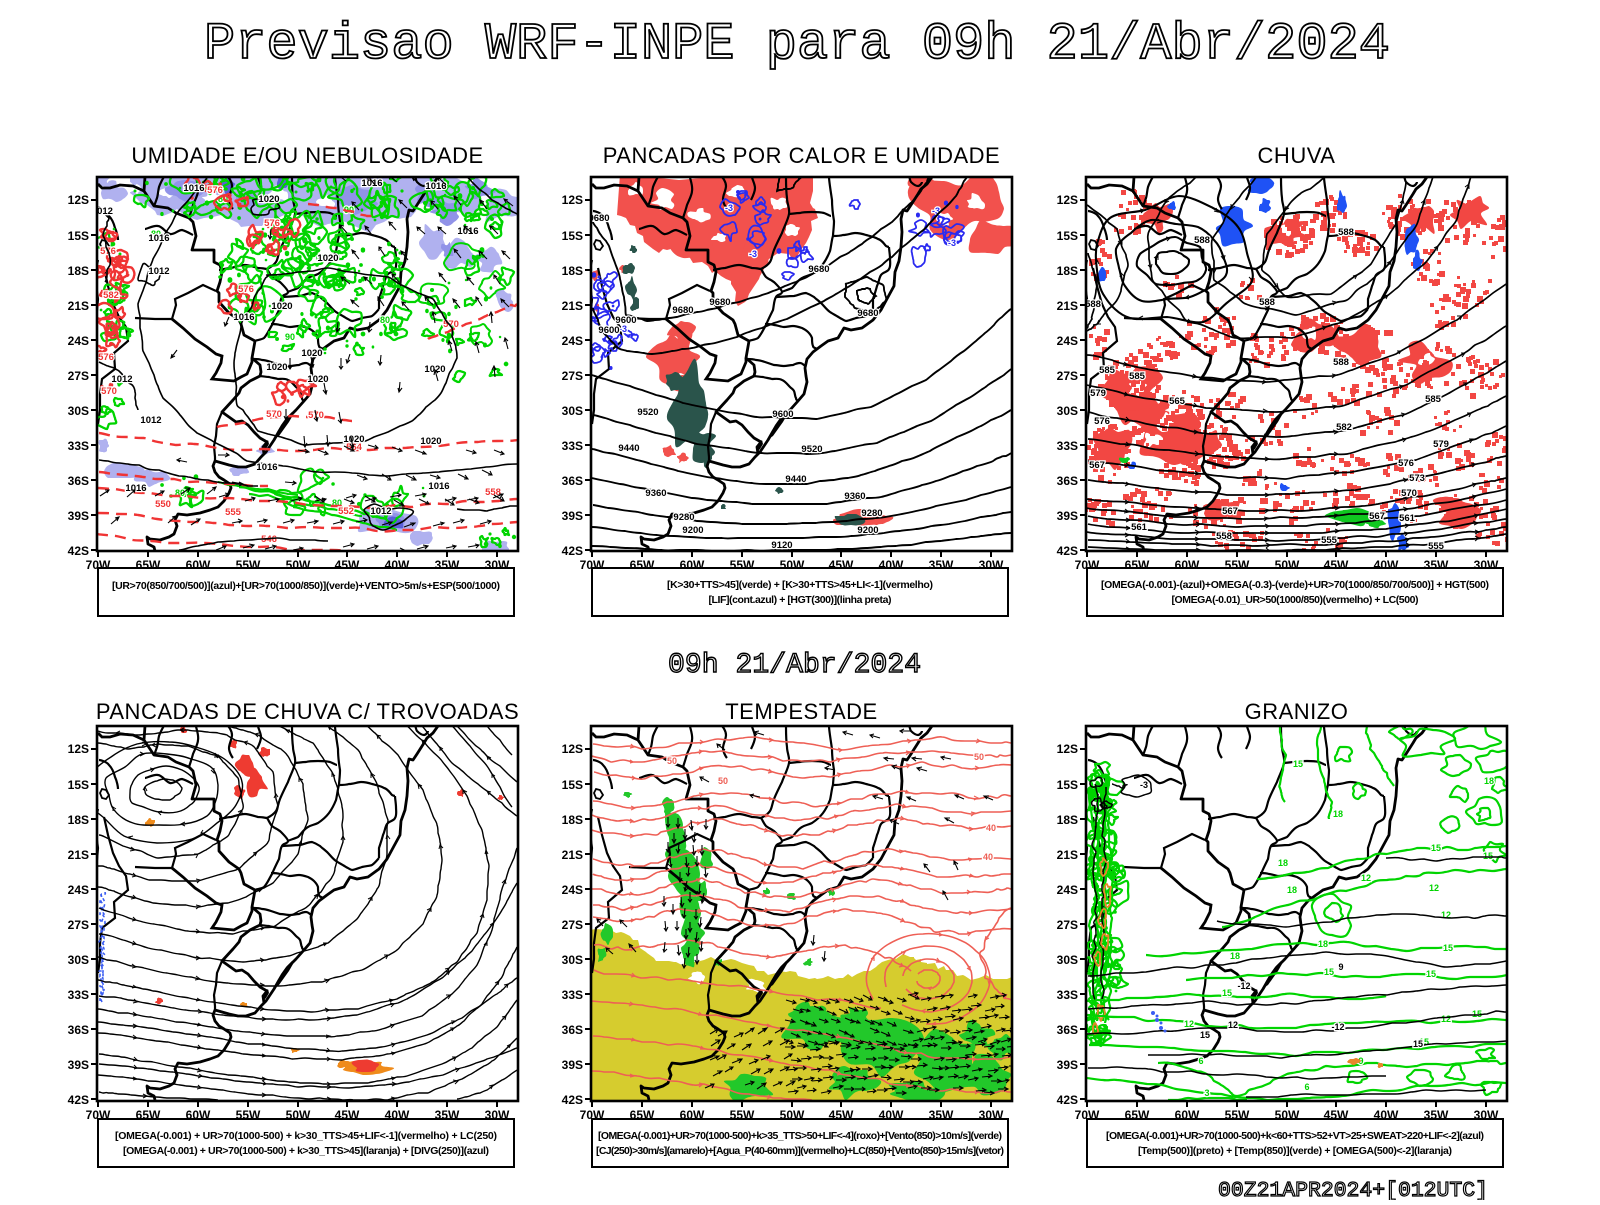  Describe the element at coordinates (1337, 1027) in the screenshot. I see `svg-text: -12` at that location.